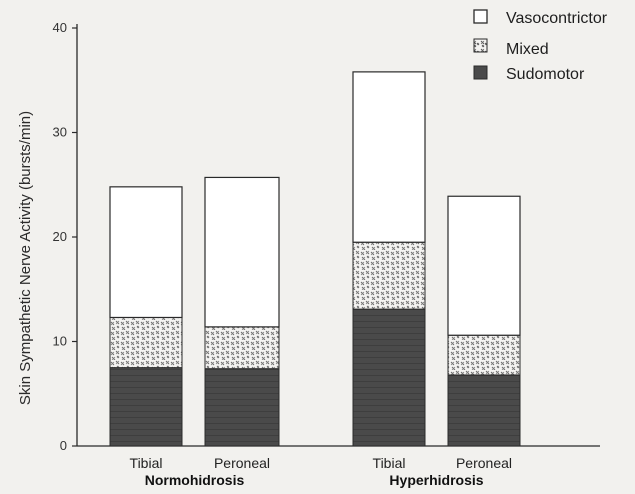  Describe the element at coordinates (484, 265) in the screenshot. I see `bar-vasocontrictor-hyperhidrosis-peroneal` at that location.